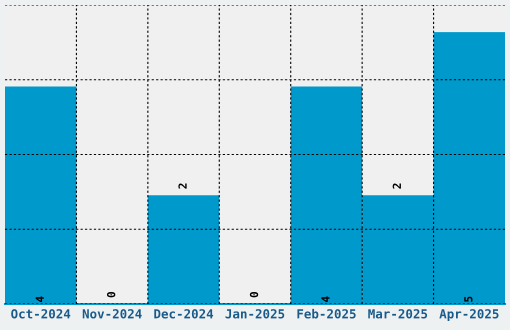 The height and width of the screenshot is (330, 510). Describe the element at coordinates (469, 315) in the screenshot. I see `x-tick-label: Apr-2025` at that location.